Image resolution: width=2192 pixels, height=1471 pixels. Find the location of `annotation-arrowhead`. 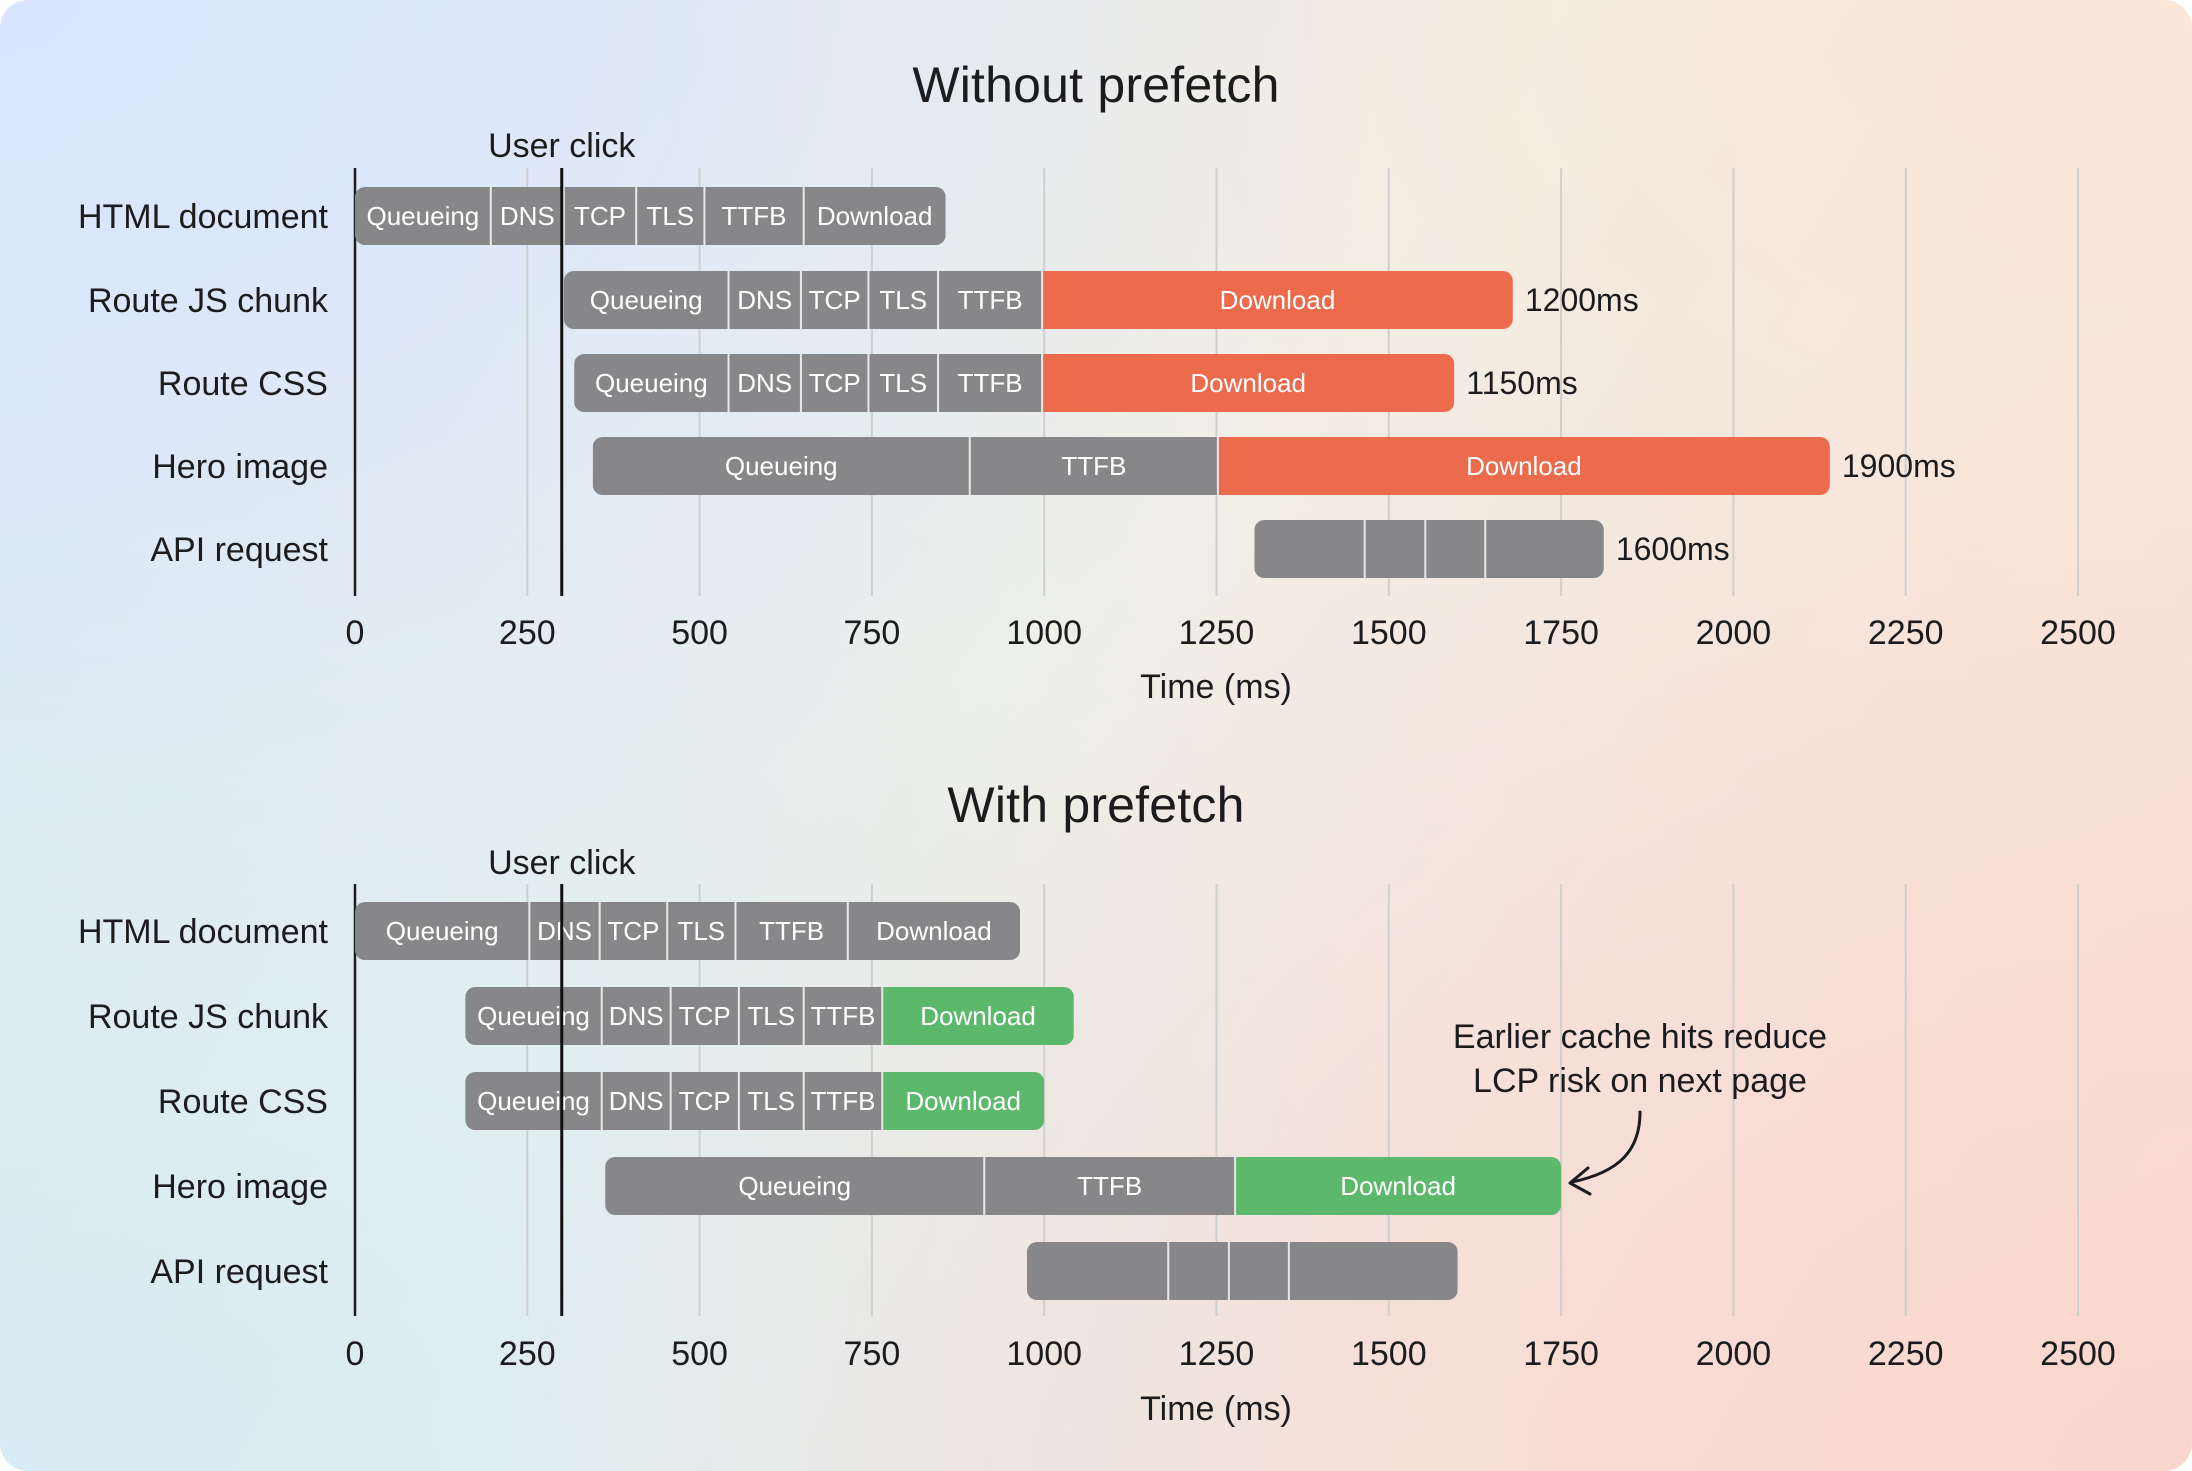

annotation-arrowhead is located at coordinates (1580, 1181).